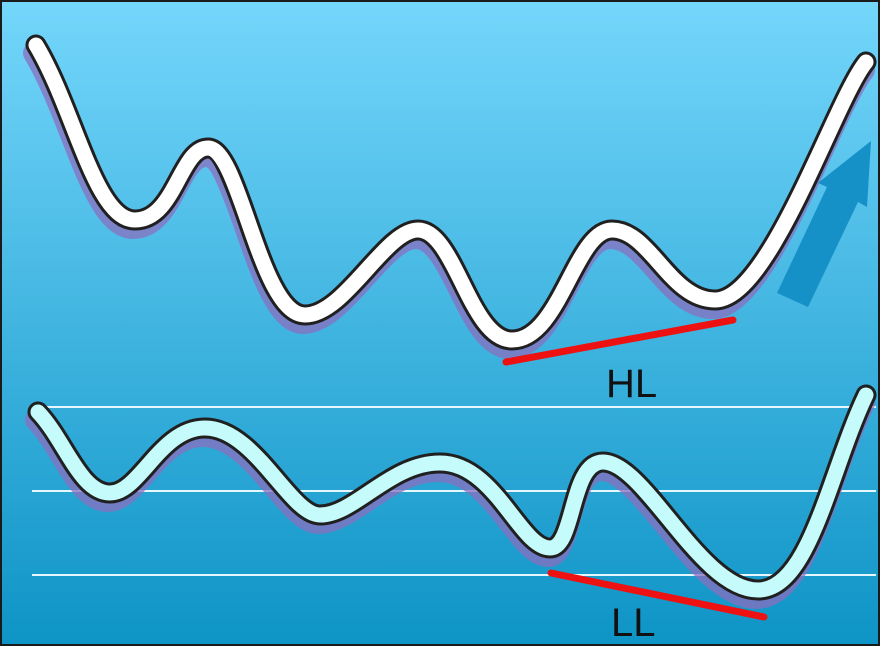 The image size is (880, 646). Describe the element at coordinates (619, 341) in the screenshot. I see `higher-low-line` at that location.